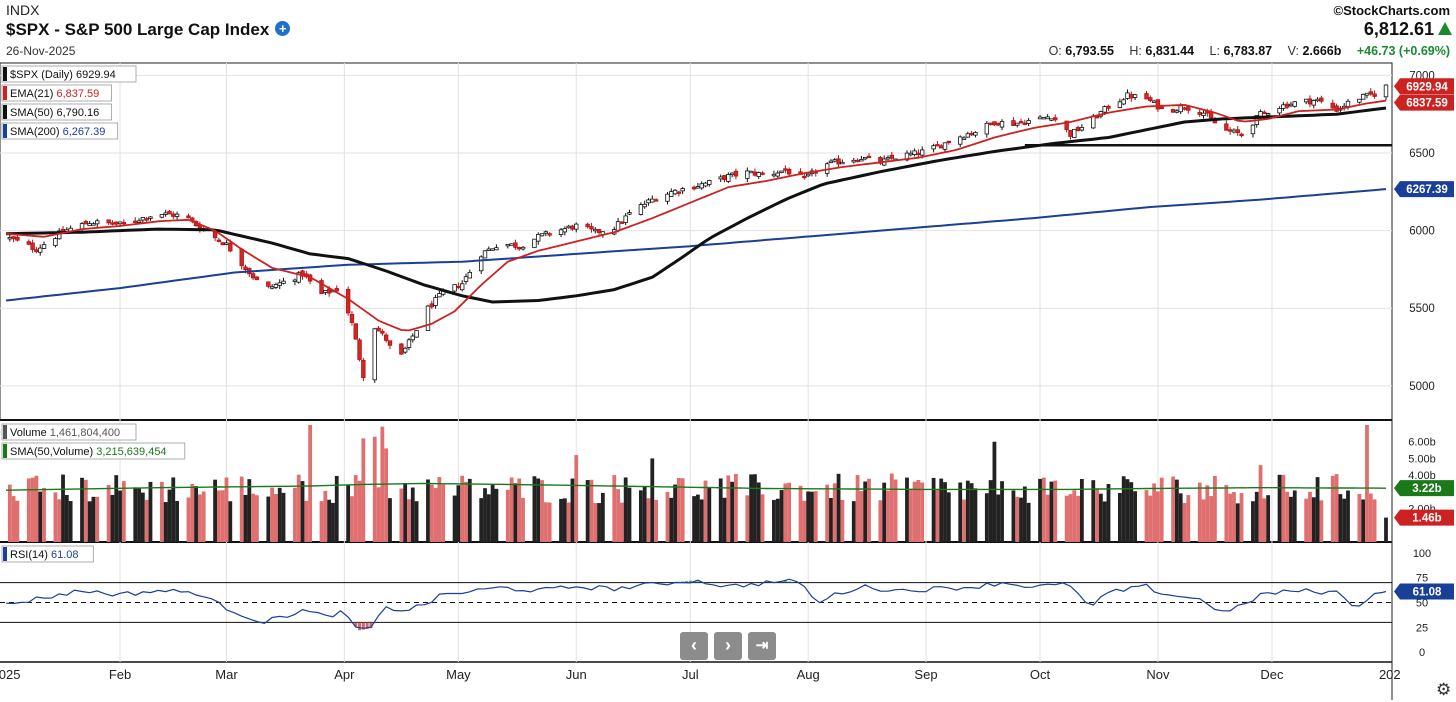  Describe the element at coordinates (1392, 10) in the screenshot. I see `brand-label: ©StockCharts.com` at that location.